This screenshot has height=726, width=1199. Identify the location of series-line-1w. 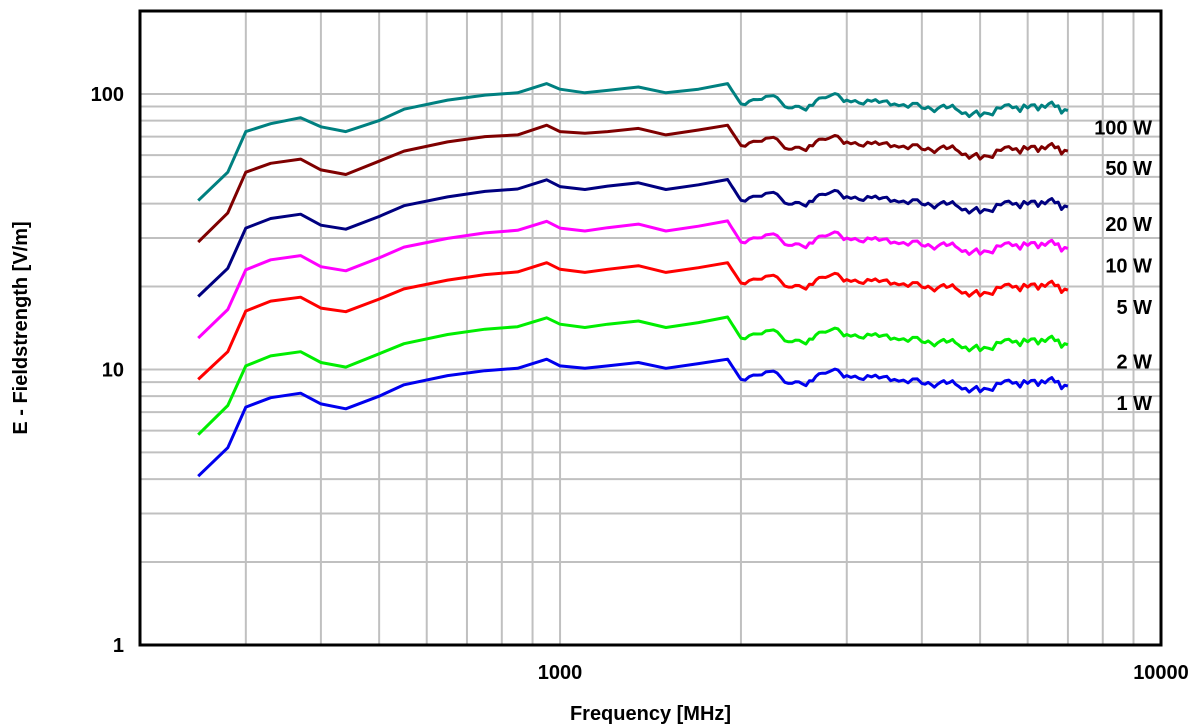
(633, 417).